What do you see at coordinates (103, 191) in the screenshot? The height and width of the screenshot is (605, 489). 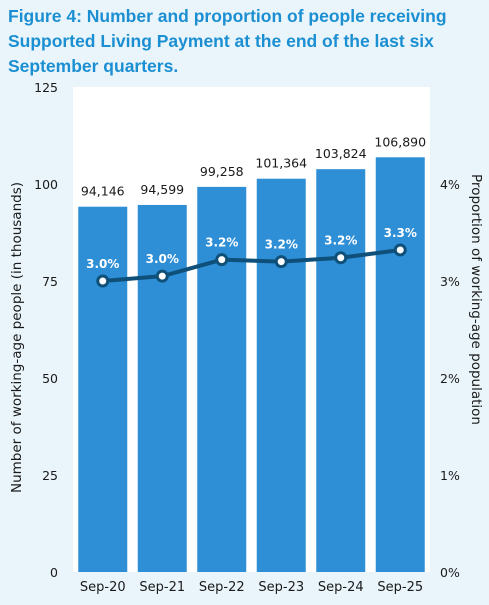 I see `bar-value-label: 94,146` at bounding box center [103, 191].